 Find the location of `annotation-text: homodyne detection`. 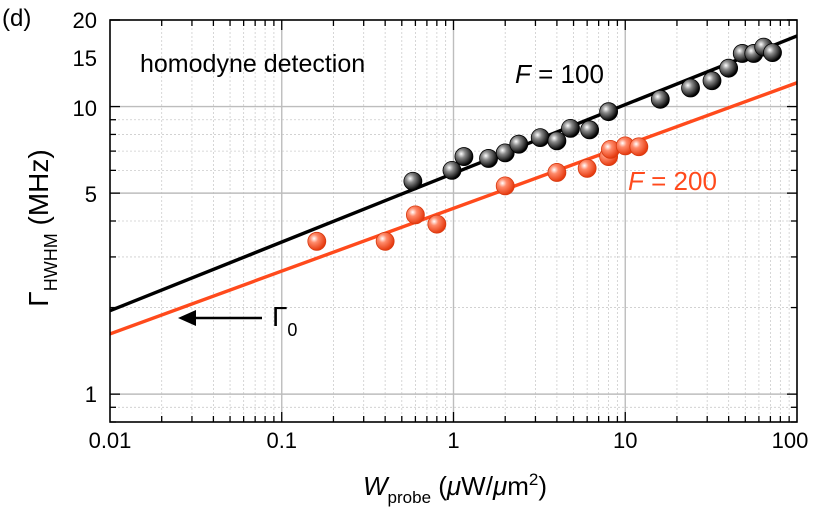

annotation-text: homodyne detection is located at coordinates (252, 64).